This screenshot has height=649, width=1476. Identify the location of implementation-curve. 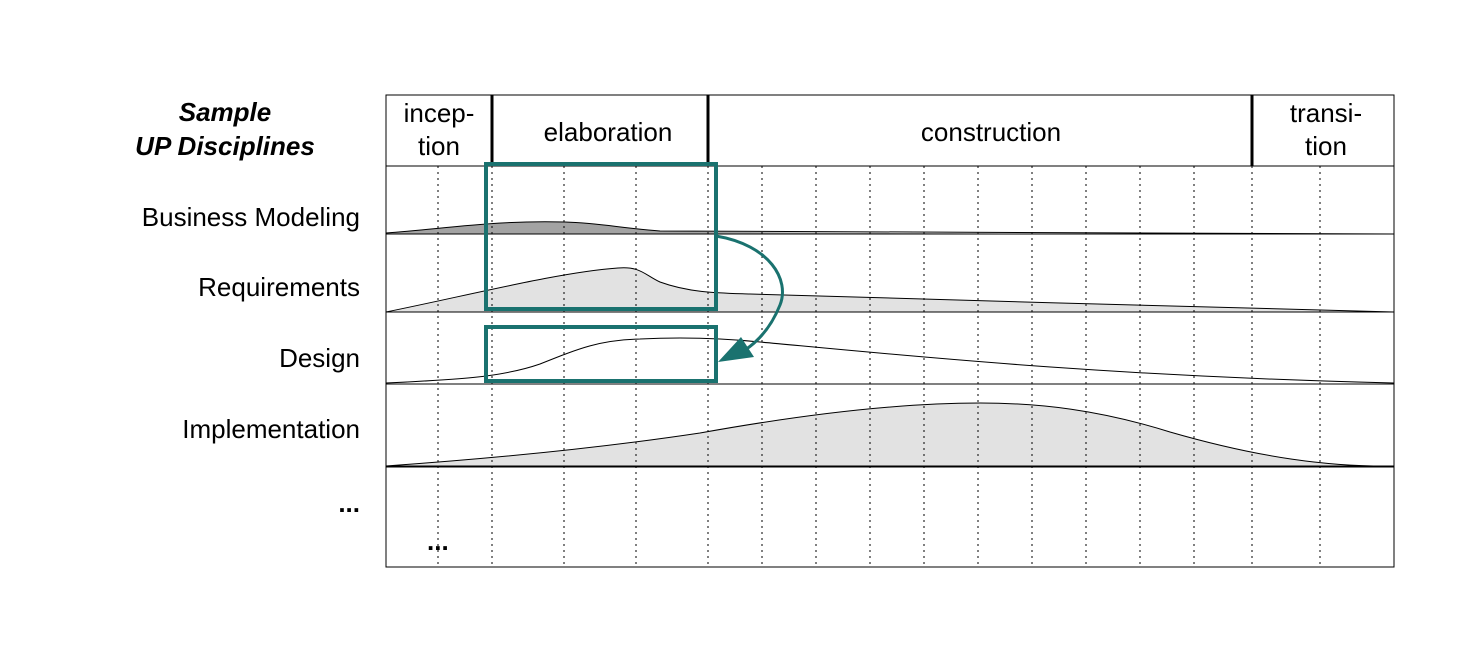
(890, 434).